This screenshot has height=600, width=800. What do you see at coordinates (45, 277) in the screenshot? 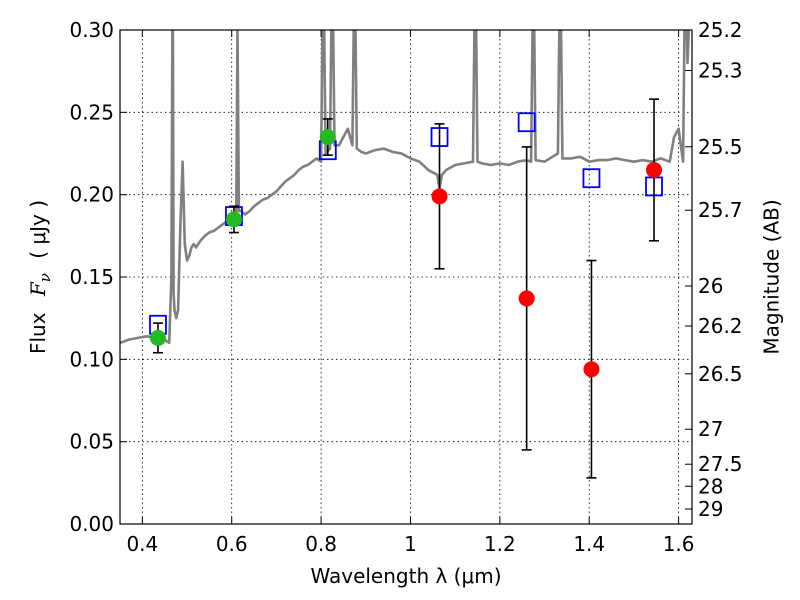
I see `y-axis-label-subscript: ν` at bounding box center [45, 277].